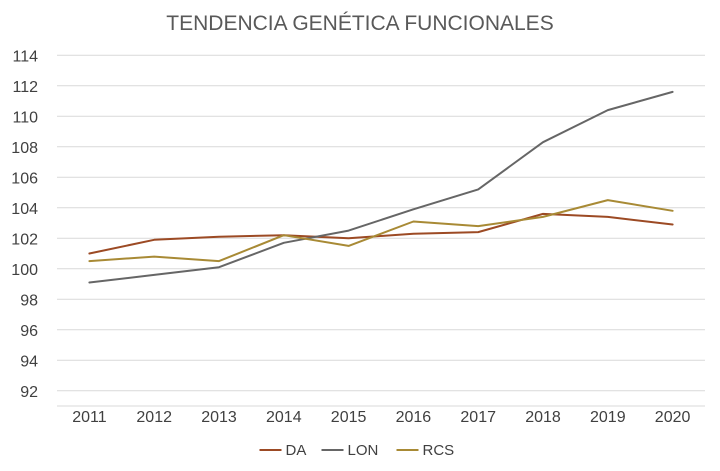 The height and width of the screenshot is (471, 720). What do you see at coordinates (24, 270) in the screenshot?
I see `y-tick-label: 100` at bounding box center [24, 270].